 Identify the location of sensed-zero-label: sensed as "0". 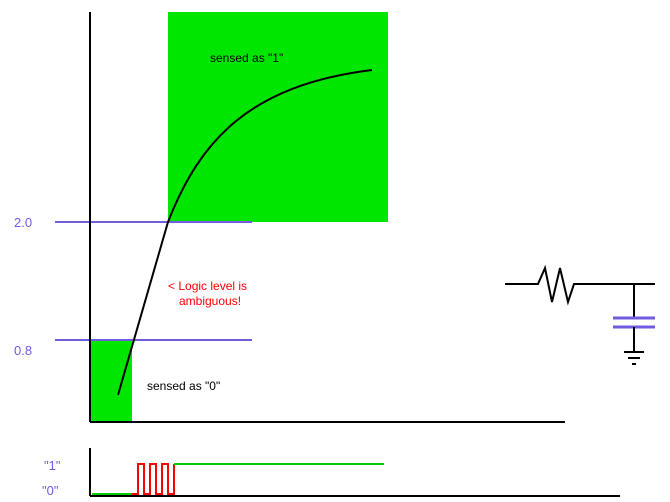
(183, 386).